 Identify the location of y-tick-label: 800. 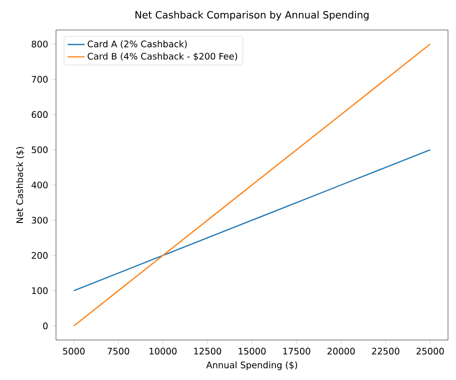
(40, 44).